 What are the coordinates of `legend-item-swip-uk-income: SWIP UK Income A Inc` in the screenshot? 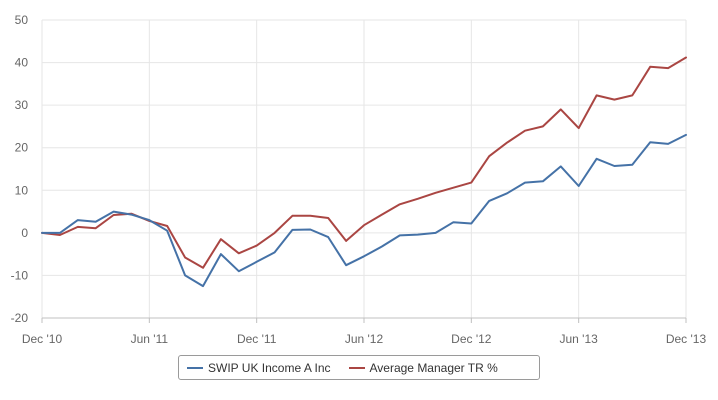 It's located at (259, 368).